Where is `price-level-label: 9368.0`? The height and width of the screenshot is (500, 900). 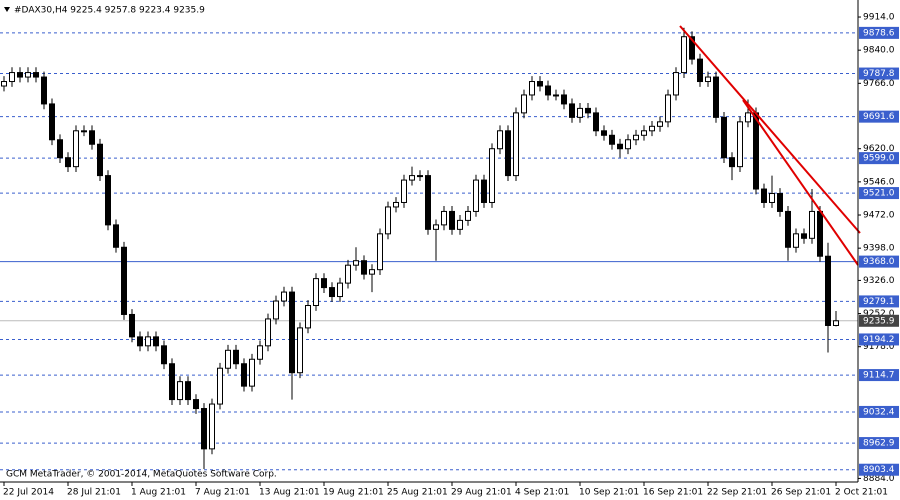
price-level-label: 9368.0 is located at coordinates (879, 262).